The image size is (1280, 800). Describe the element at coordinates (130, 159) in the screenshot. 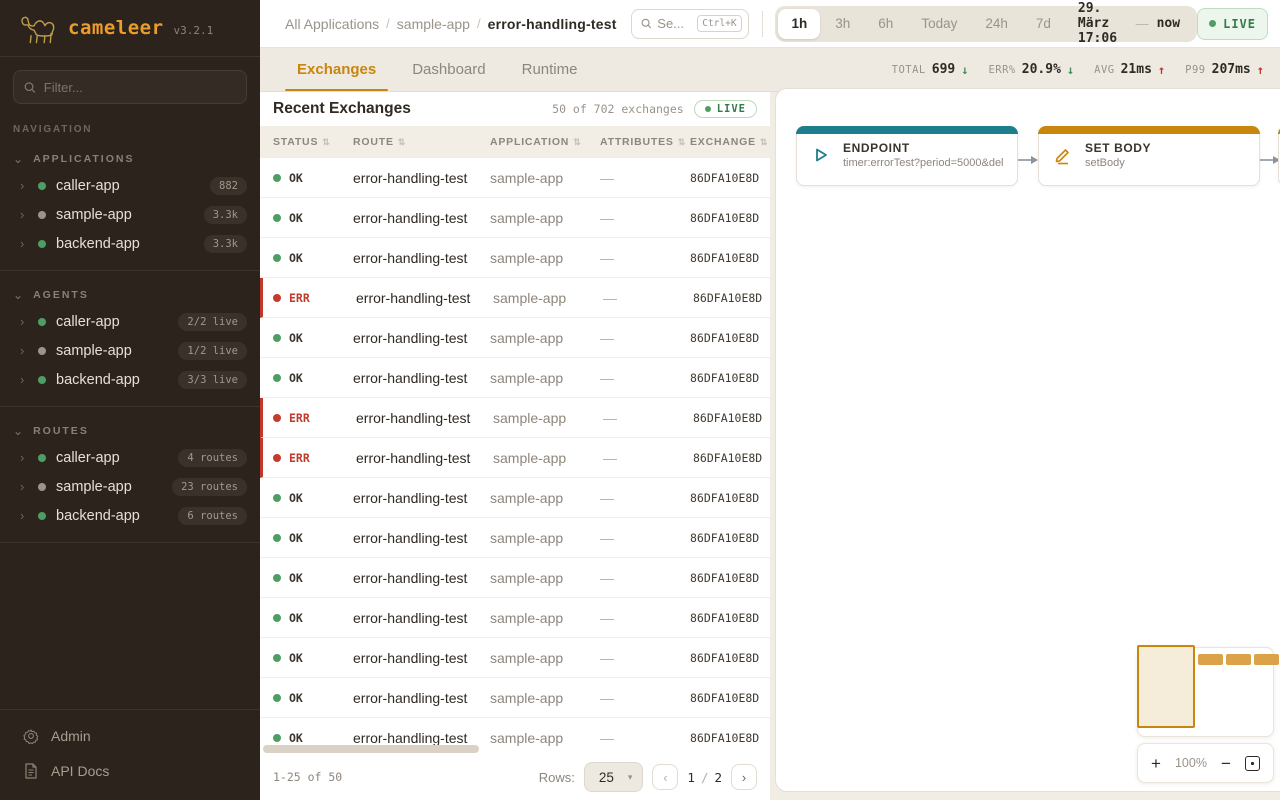

I see `sidebar-section-header-applications: ⌄ APPLICATIONS` at that location.